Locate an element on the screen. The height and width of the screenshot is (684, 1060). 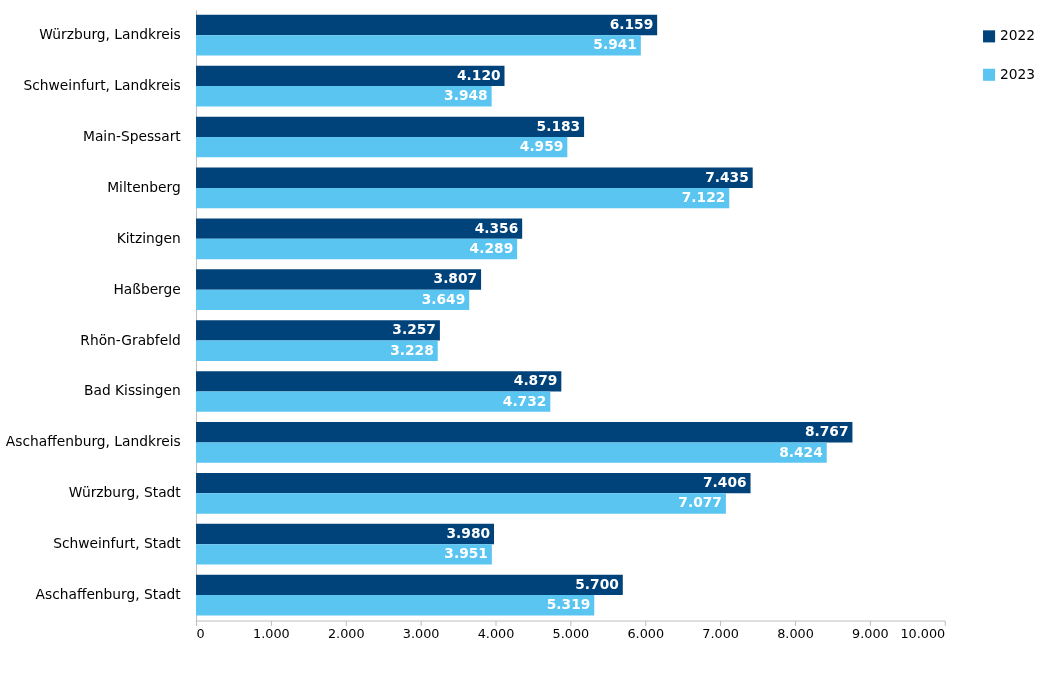
y-tick-label: Bad Kissingen is located at coordinates (132, 390).